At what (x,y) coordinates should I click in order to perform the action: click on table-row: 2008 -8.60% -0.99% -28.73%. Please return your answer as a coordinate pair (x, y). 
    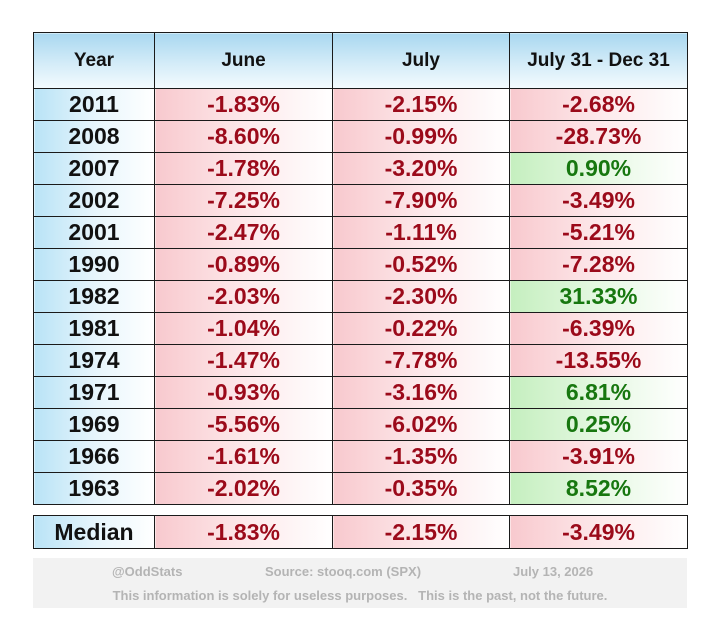
    Looking at the image, I should click on (360, 136).